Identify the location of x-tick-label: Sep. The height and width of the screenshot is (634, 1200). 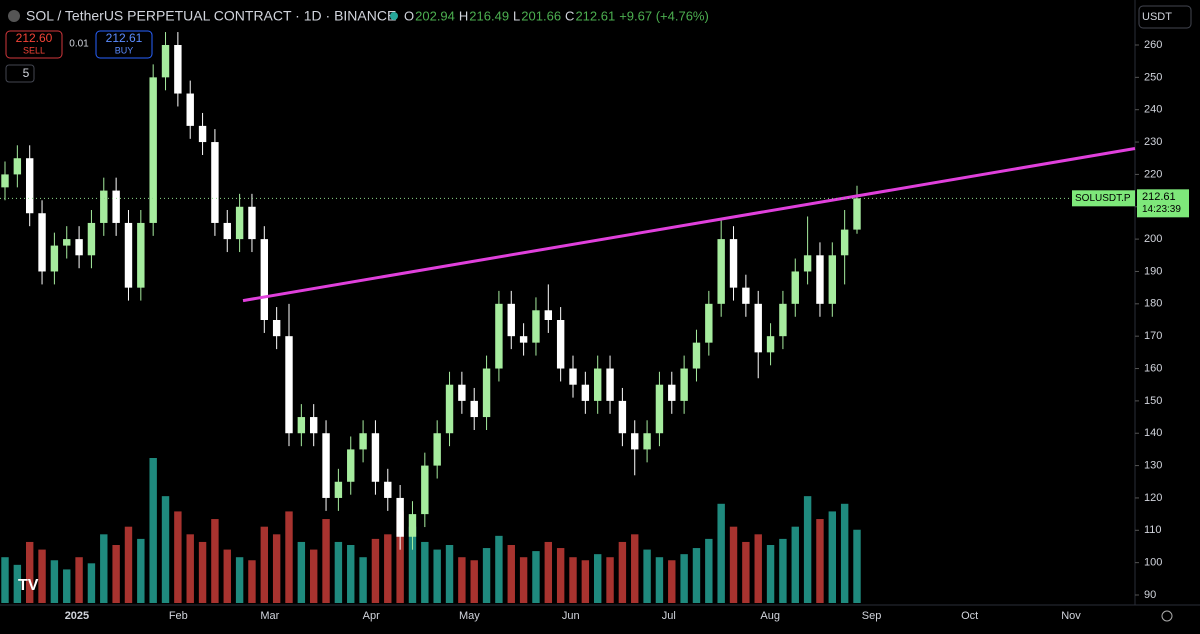
(872, 616).